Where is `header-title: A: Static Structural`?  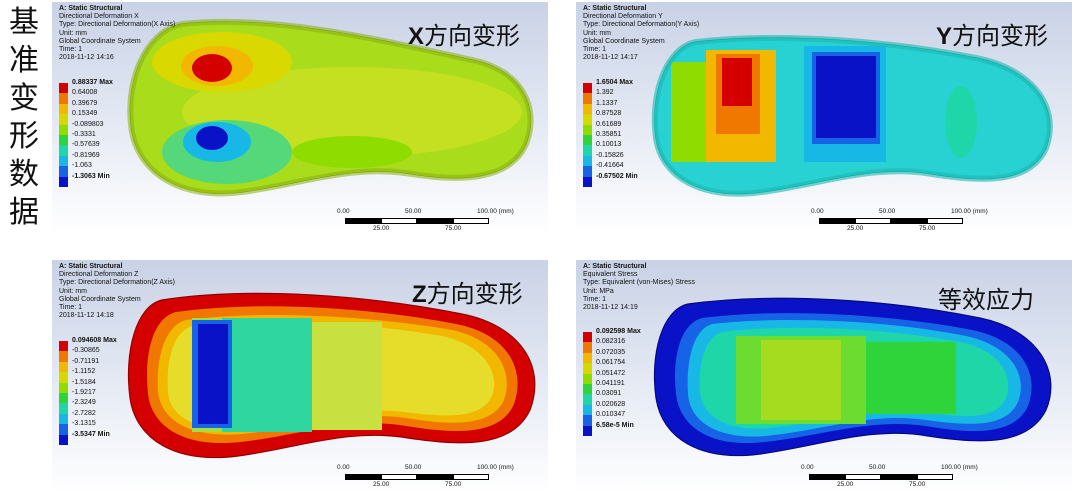
header-title: A: Static Structural is located at coordinates (615, 266).